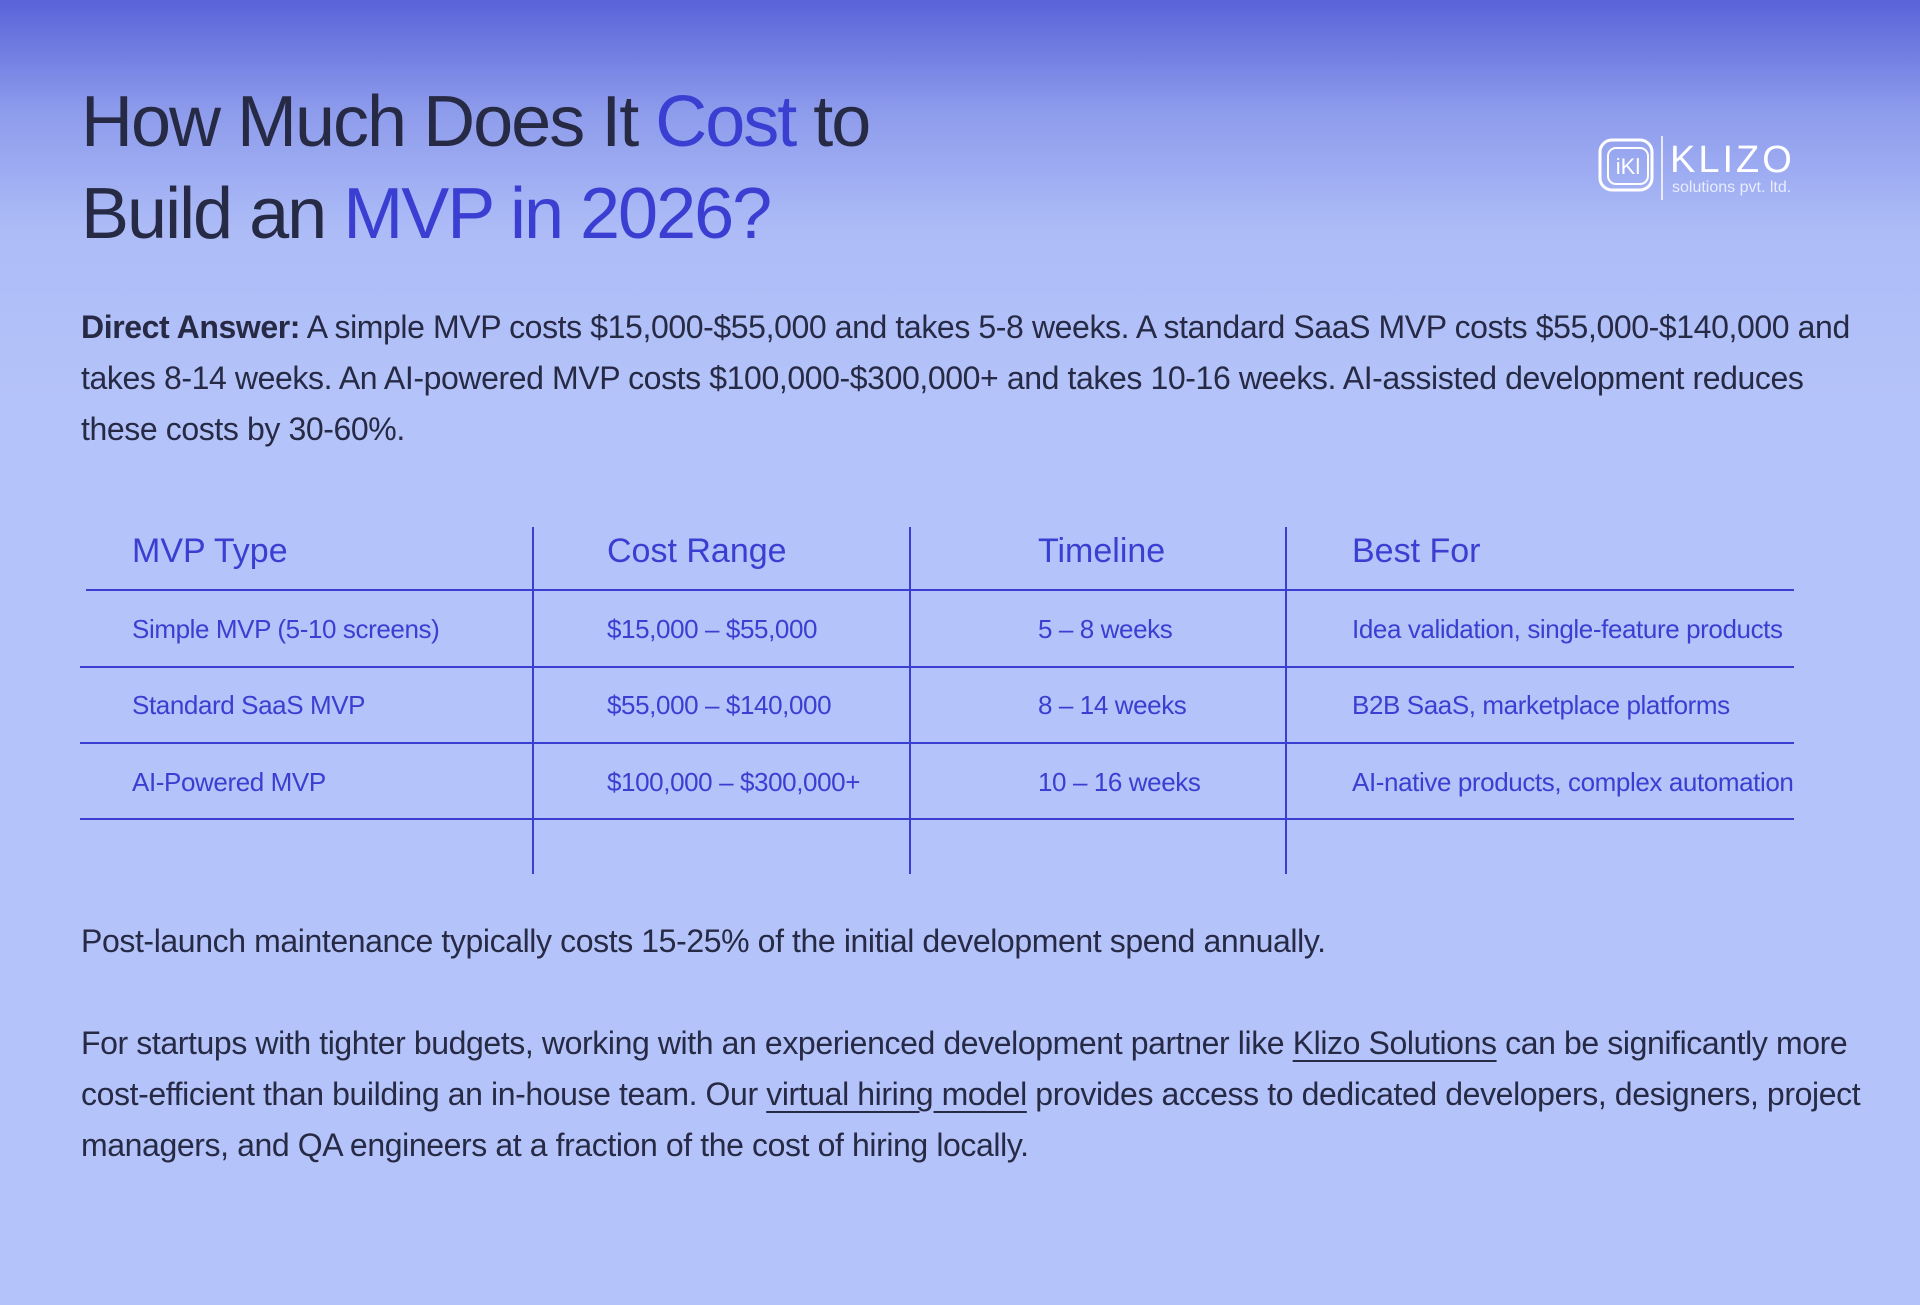  What do you see at coordinates (733, 782) in the screenshot?
I see `table-cell: $100,000 – $300,000+` at bounding box center [733, 782].